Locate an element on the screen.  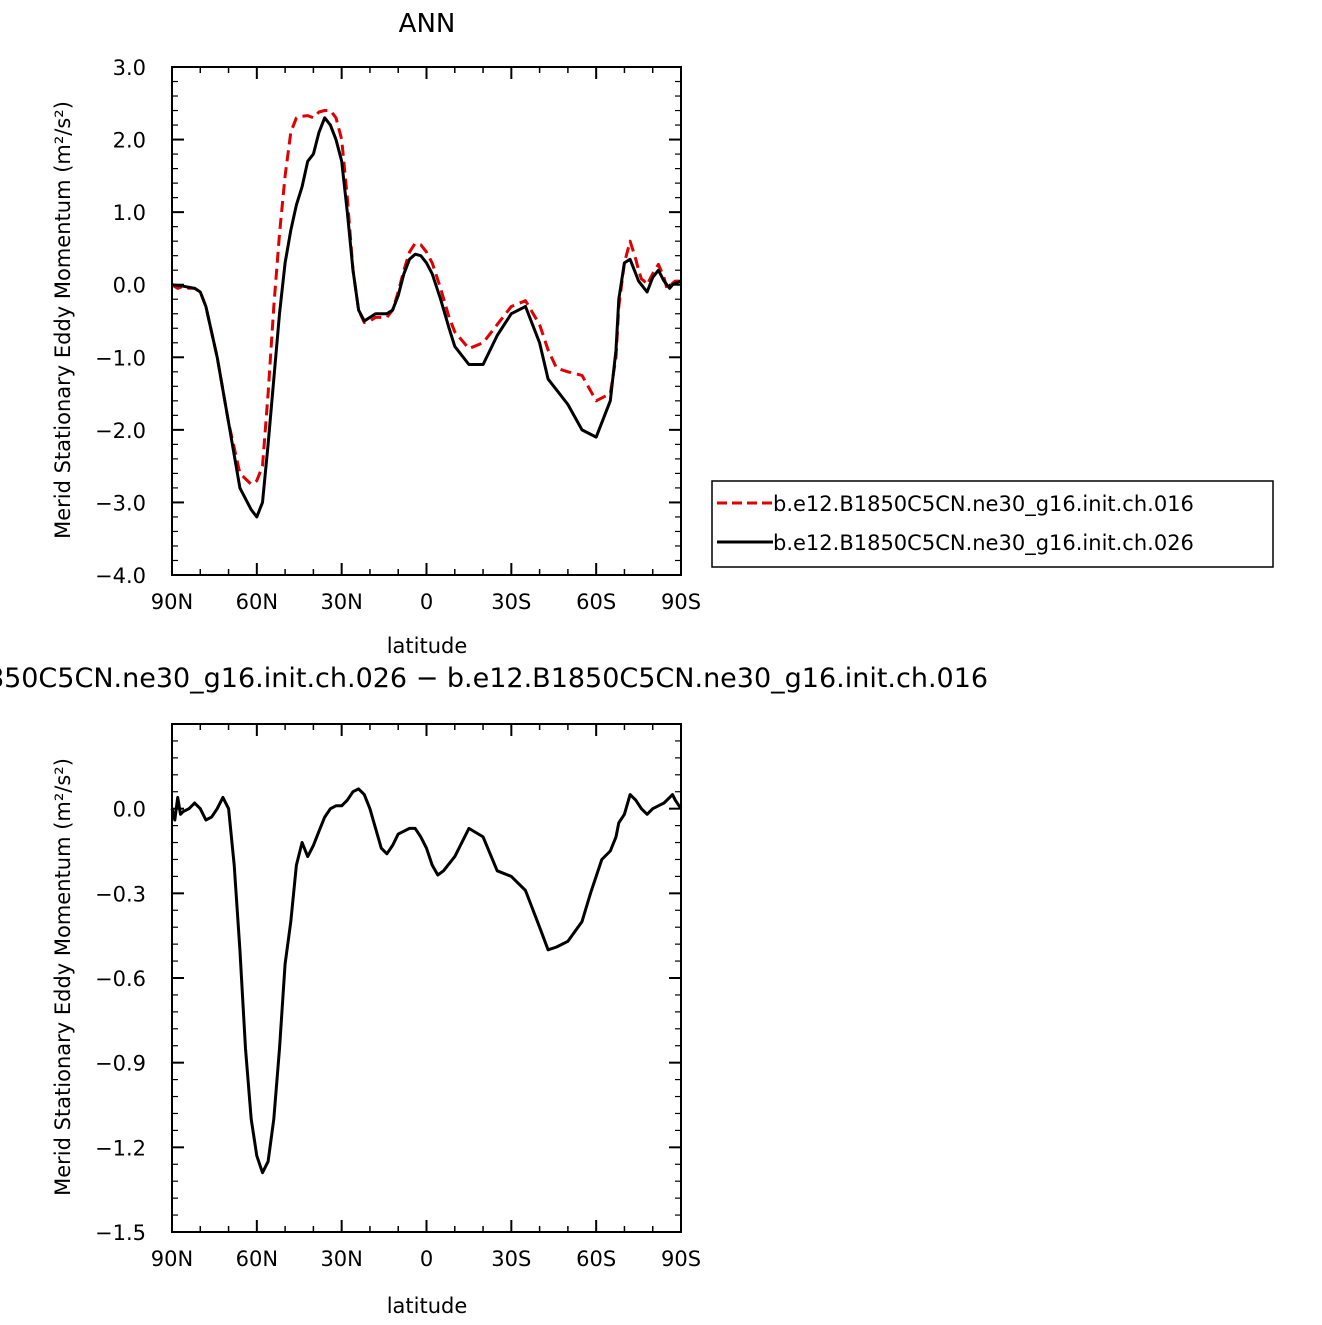
legend-box is located at coordinates (992, 524).